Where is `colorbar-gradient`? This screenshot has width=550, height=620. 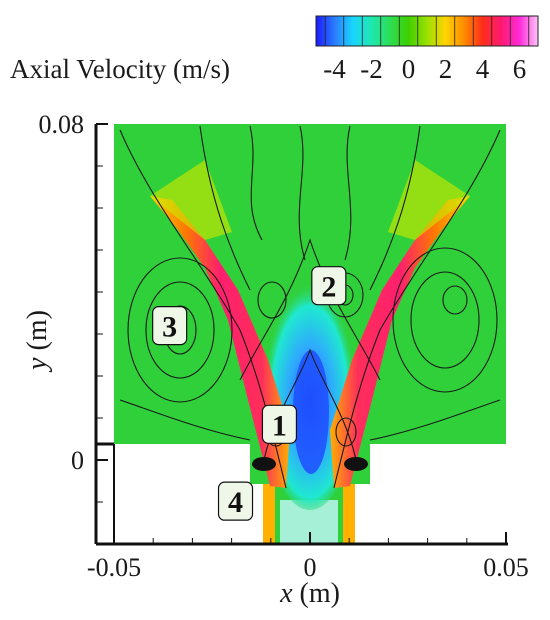
colorbar-gradient is located at coordinates (427, 31).